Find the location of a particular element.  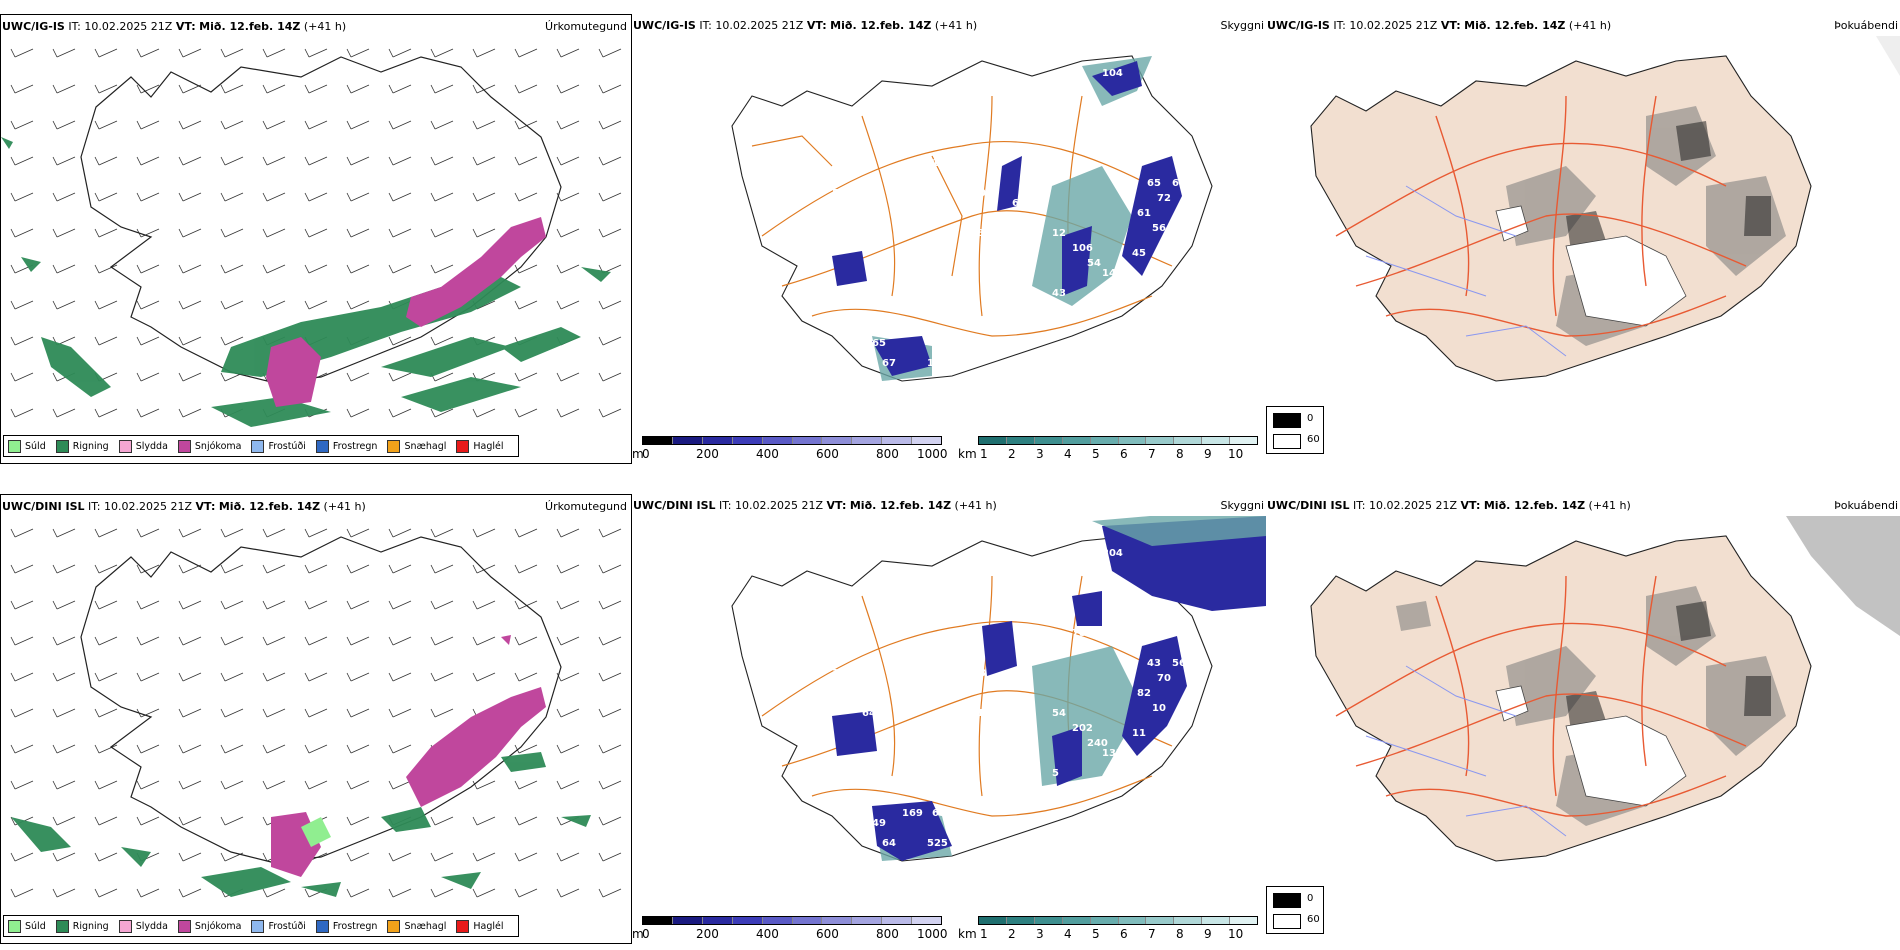

visibility-label: 98 is located at coordinates (979, 673).